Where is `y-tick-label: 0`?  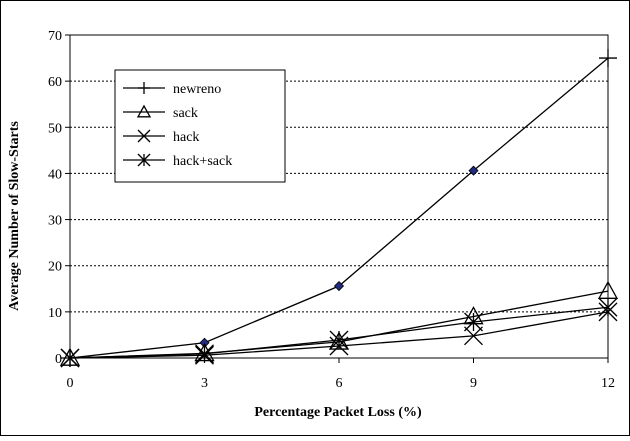
y-tick-label: 0 is located at coordinates (58, 359).